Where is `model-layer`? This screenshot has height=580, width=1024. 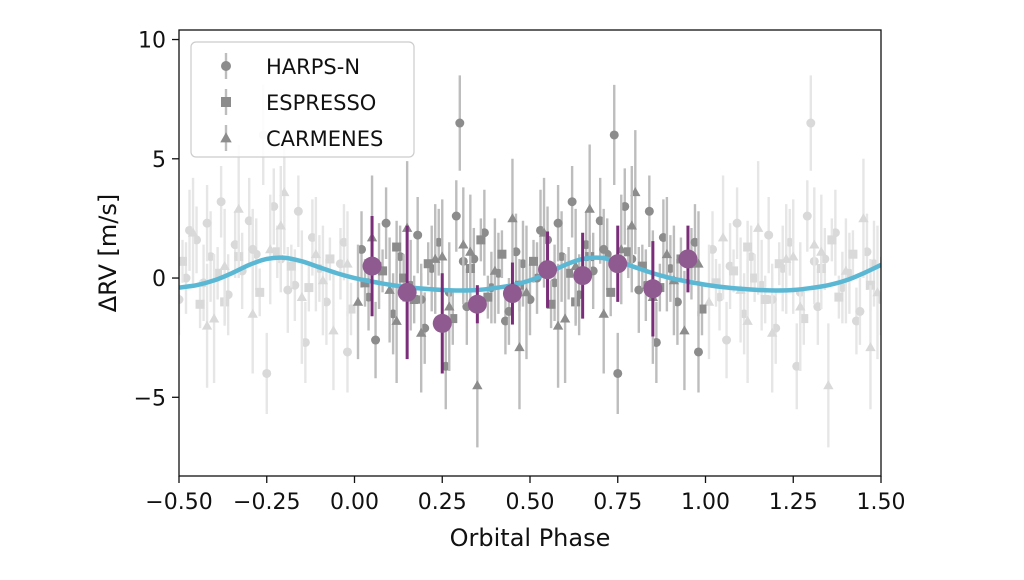 model-layer is located at coordinates (530, 274).